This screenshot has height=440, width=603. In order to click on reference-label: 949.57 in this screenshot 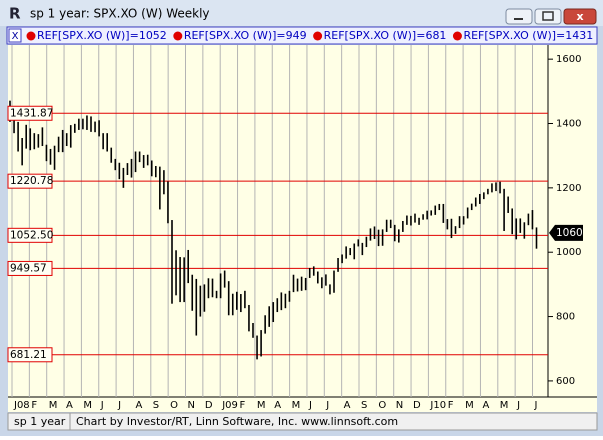, I will do `click(28, 268)`.